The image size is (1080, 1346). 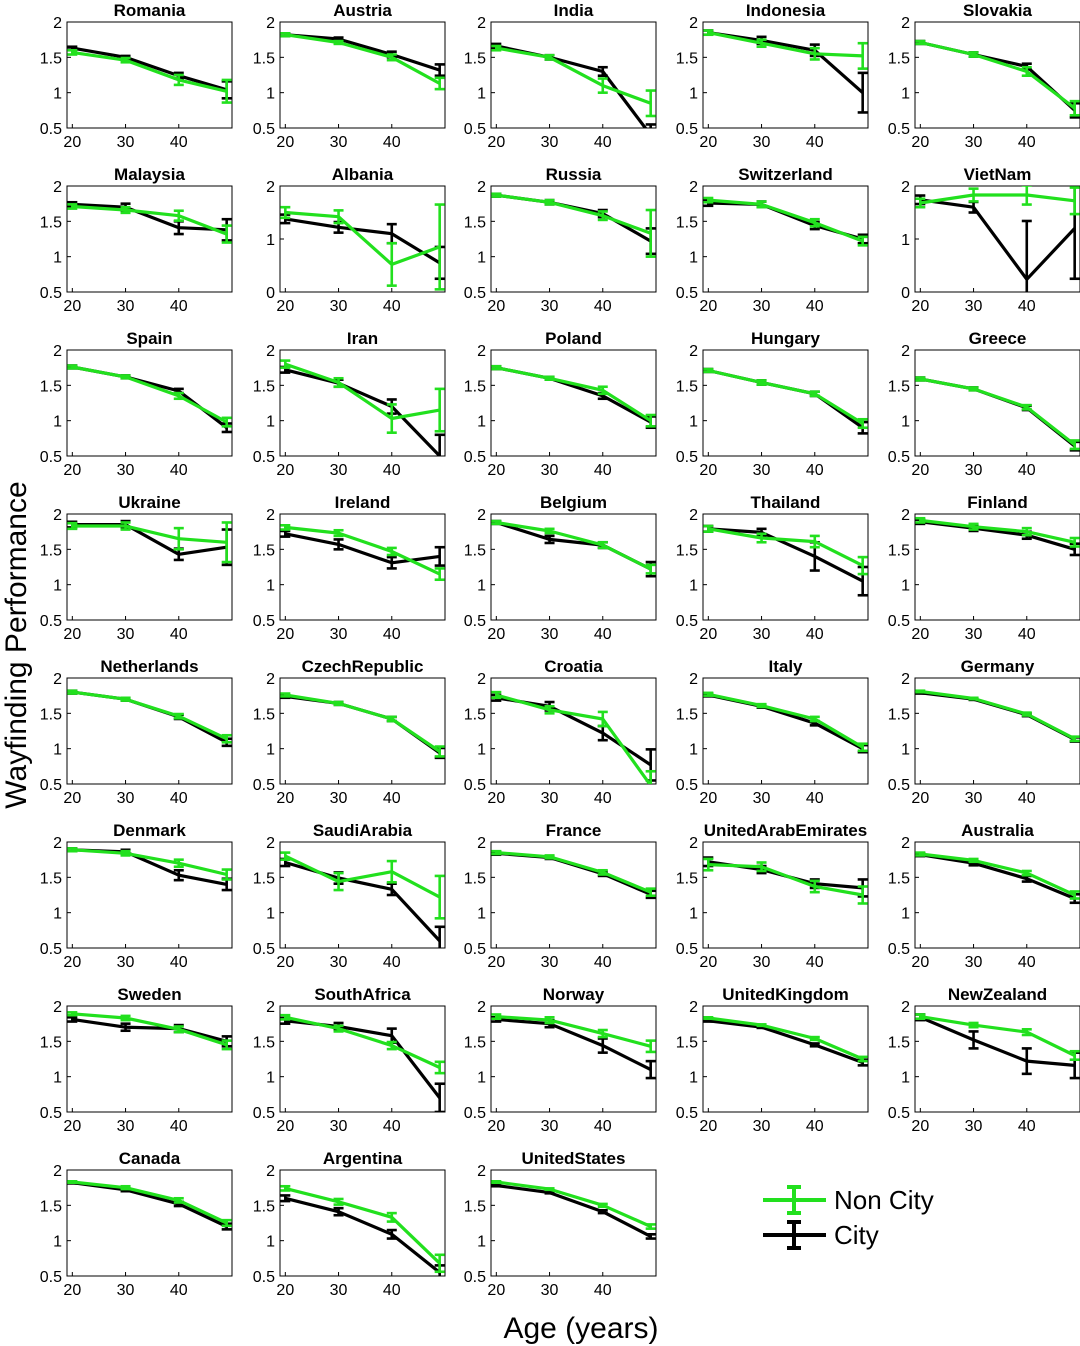 What do you see at coordinates (772, 76) in the screenshot?
I see `panel-indonesia: Indonesia 0.5 1 1.5 2 20 30 40` at bounding box center [772, 76].